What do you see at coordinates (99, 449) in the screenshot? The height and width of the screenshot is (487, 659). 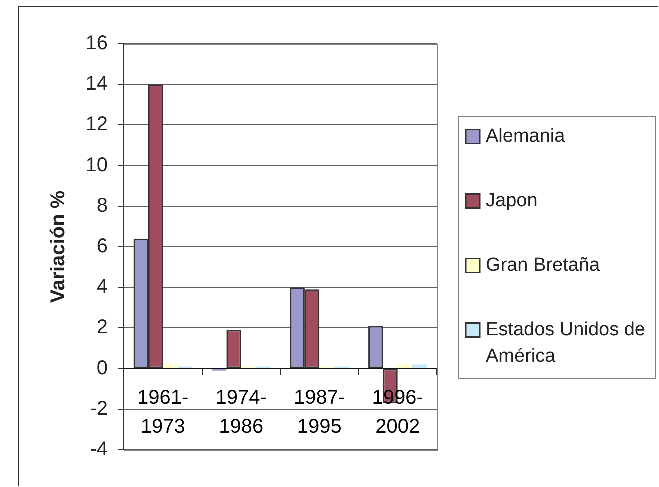 I see `y-tick-label: -4` at bounding box center [99, 449].